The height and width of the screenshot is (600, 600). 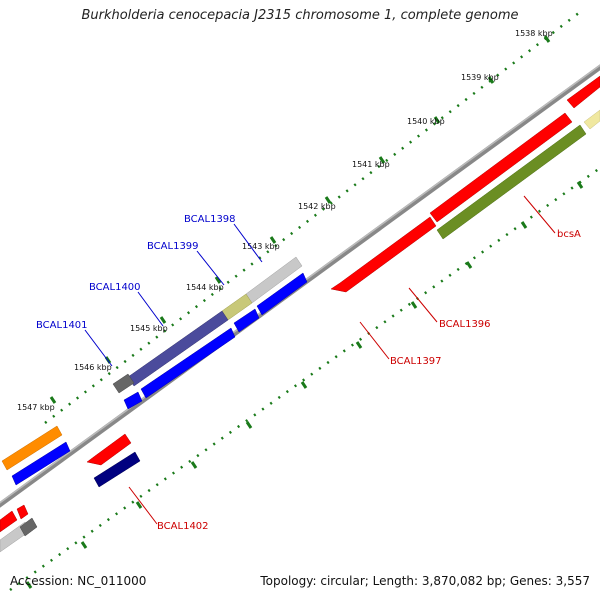 I want to click on tick-label: 1540 kbp, so click(x=426, y=121).